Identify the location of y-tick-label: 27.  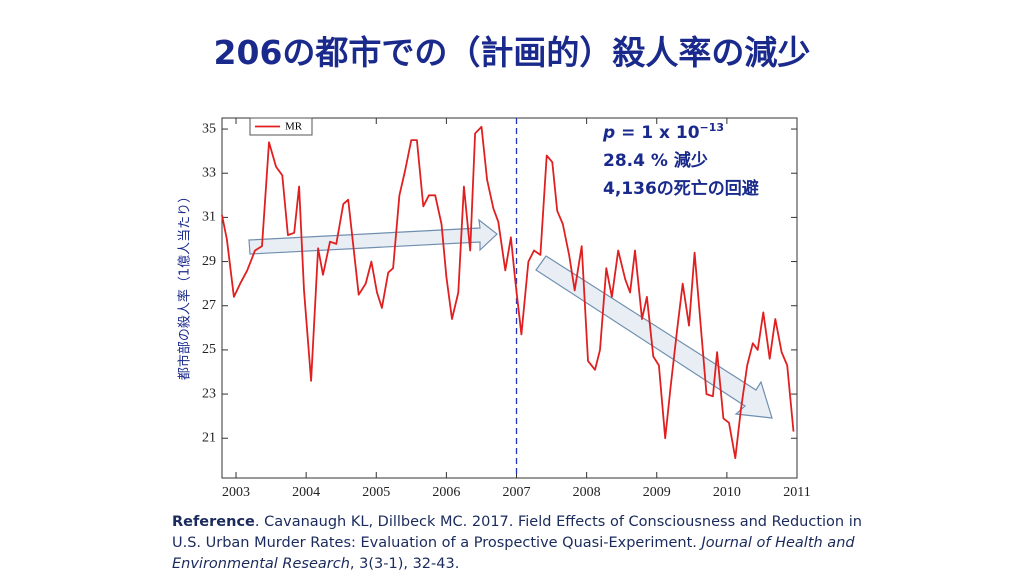
(209, 305).